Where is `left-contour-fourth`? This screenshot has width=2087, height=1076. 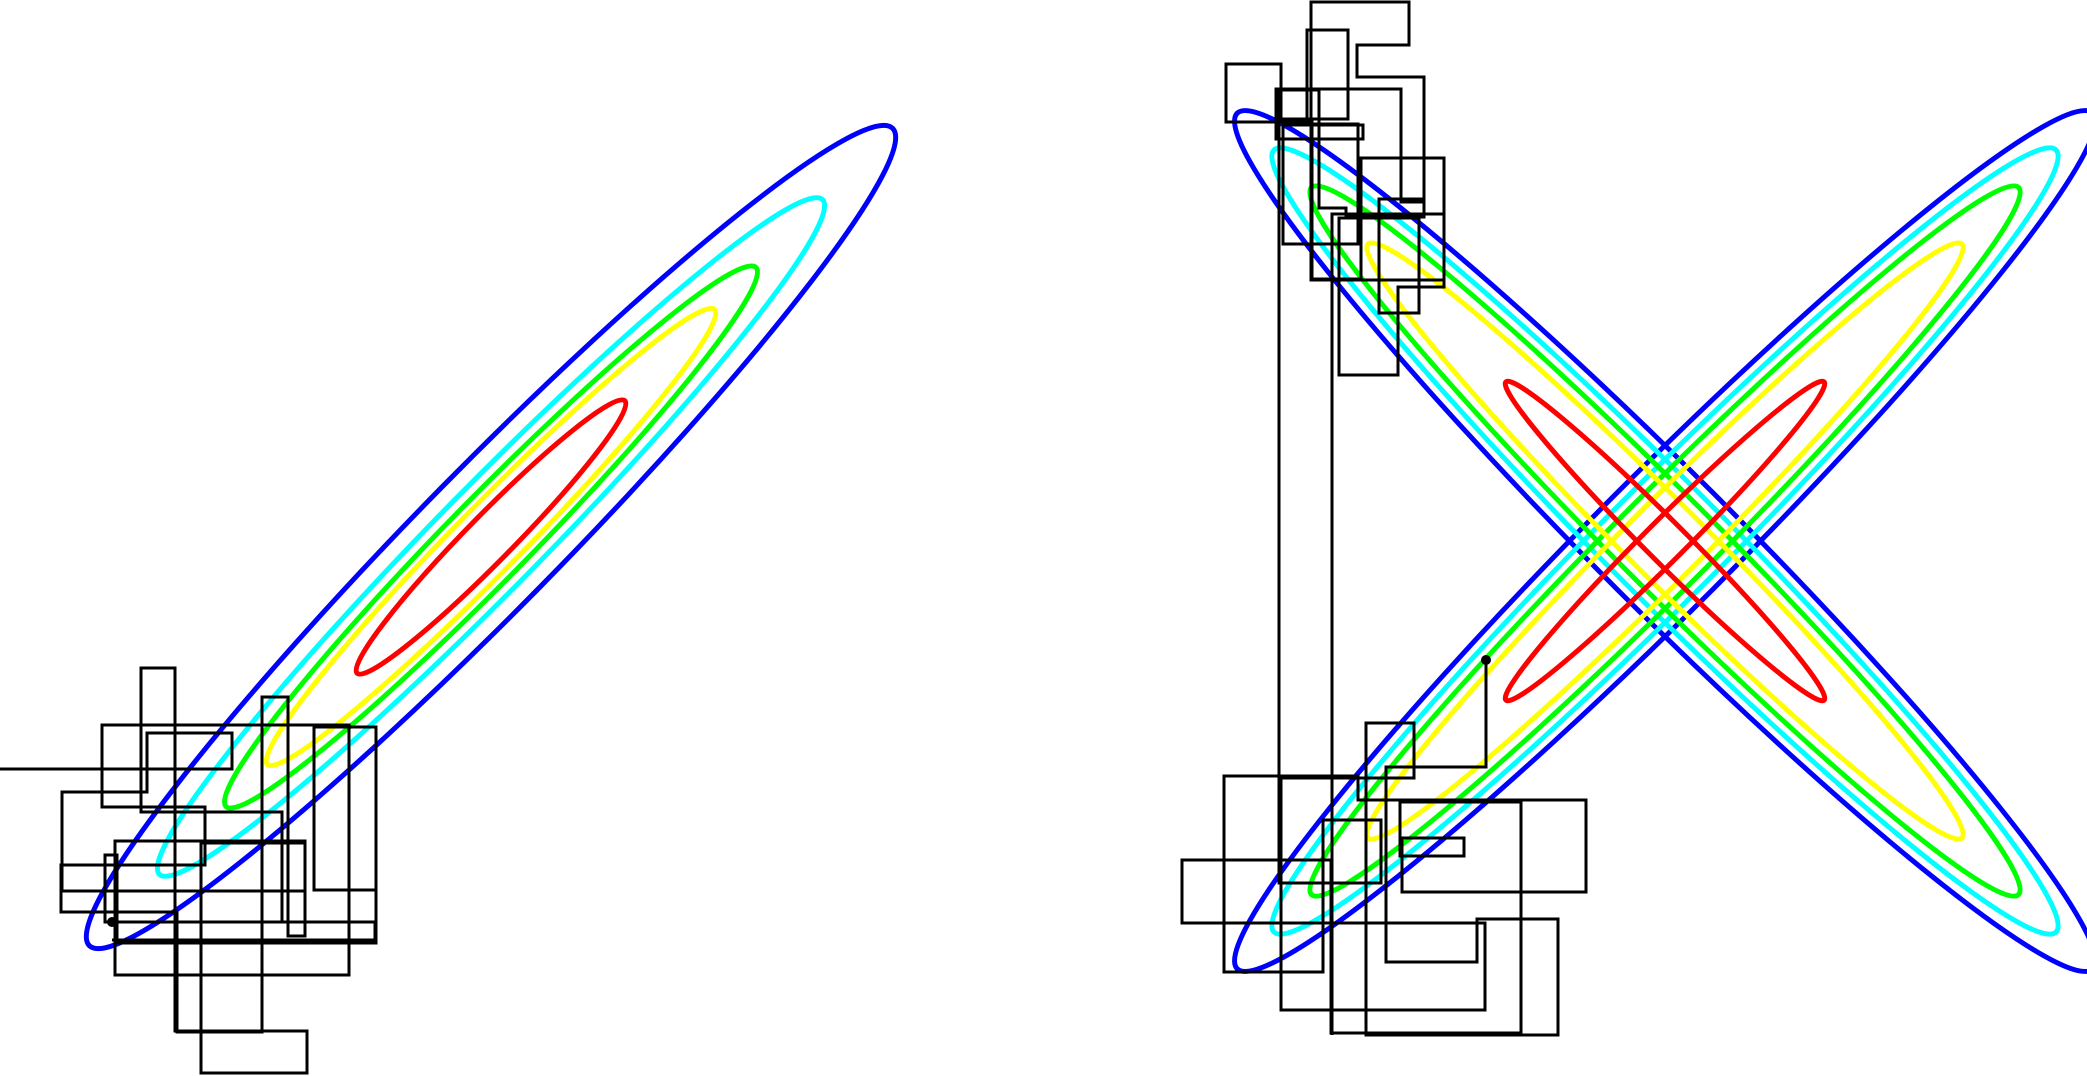
left-contour-fourth is located at coordinates (491, 536).